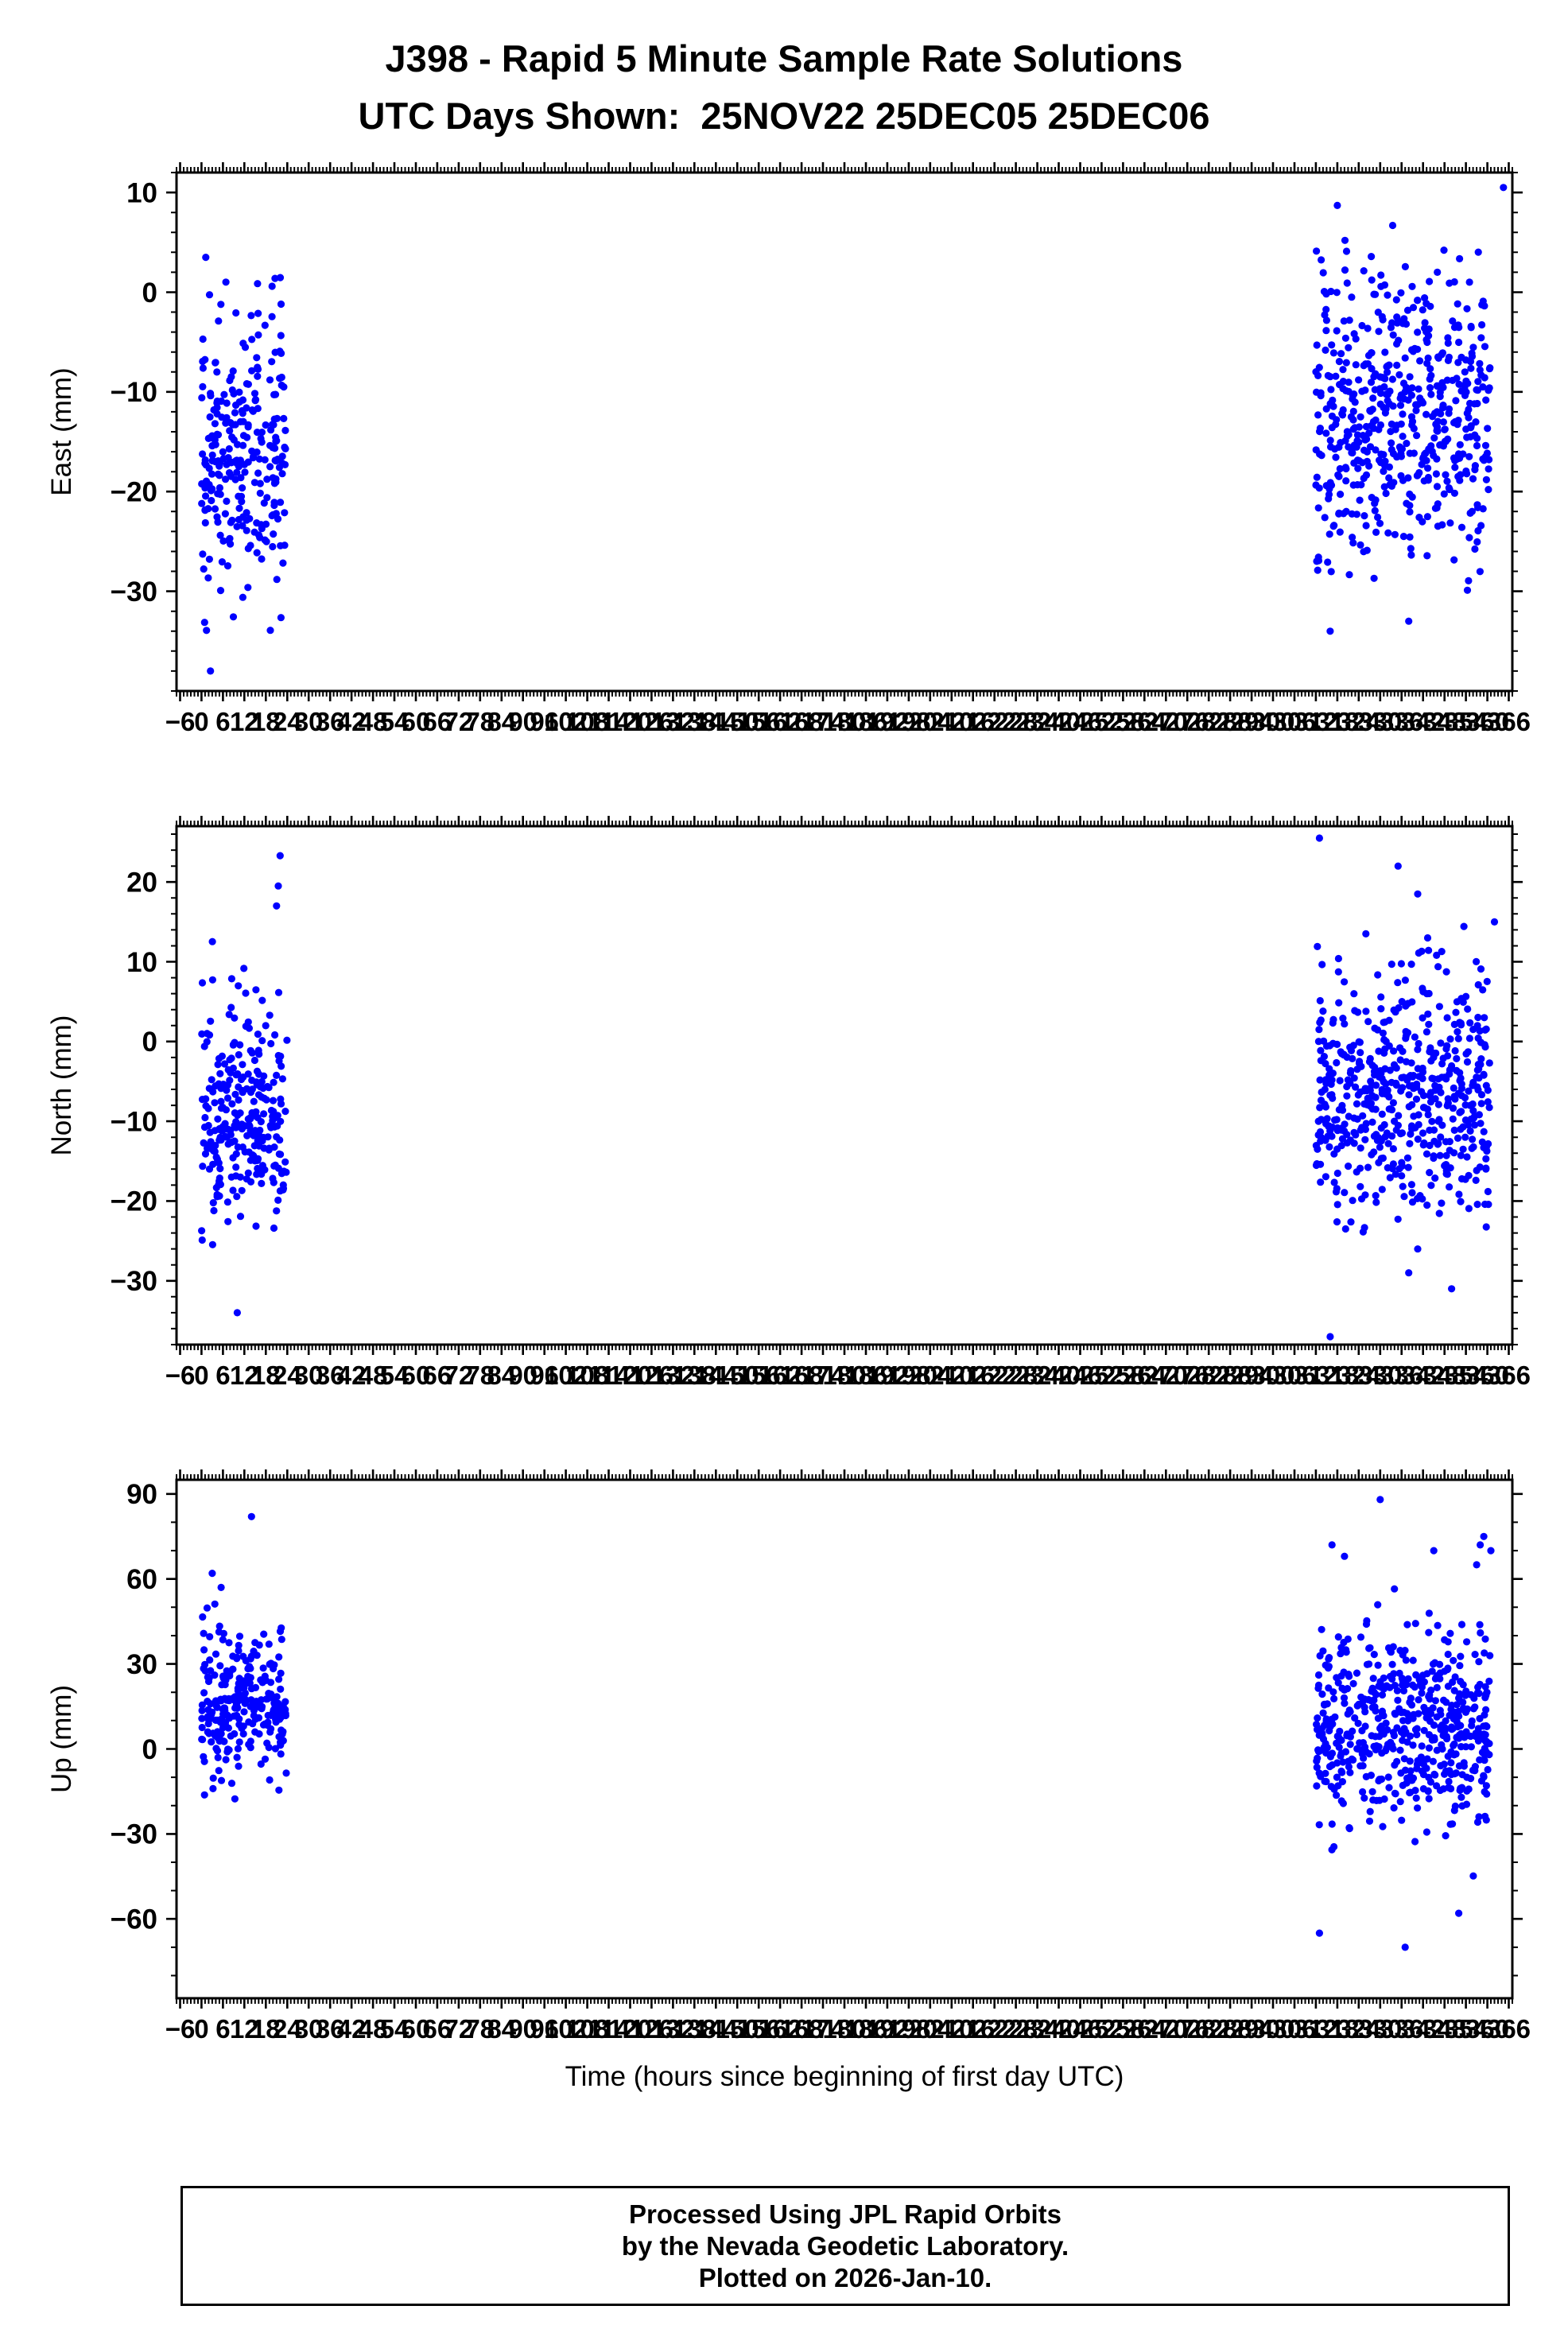 This screenshot has height=2333, width=1568. What do you see at coordinates (330, 2029) in the screenshot?
I see `svg-text: 36` at bounding box center [330, 2029].